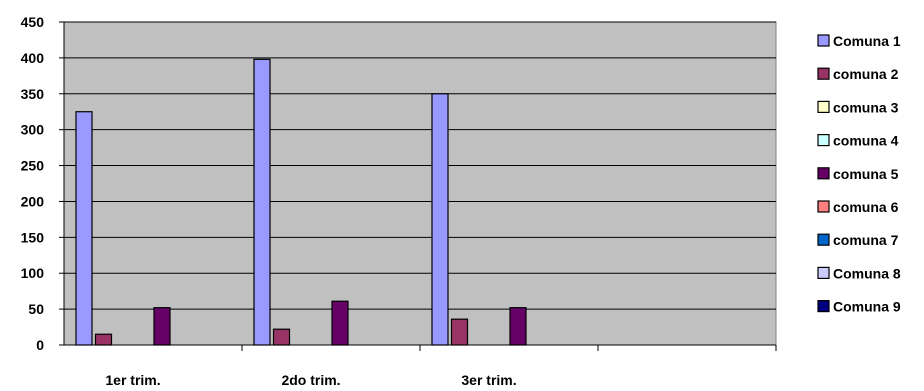 The height and width of the screenshot is (391, 924). Describe the element at coordinates (33, 273) in the screenshot. I see `y-tick-label: 100` at that location.